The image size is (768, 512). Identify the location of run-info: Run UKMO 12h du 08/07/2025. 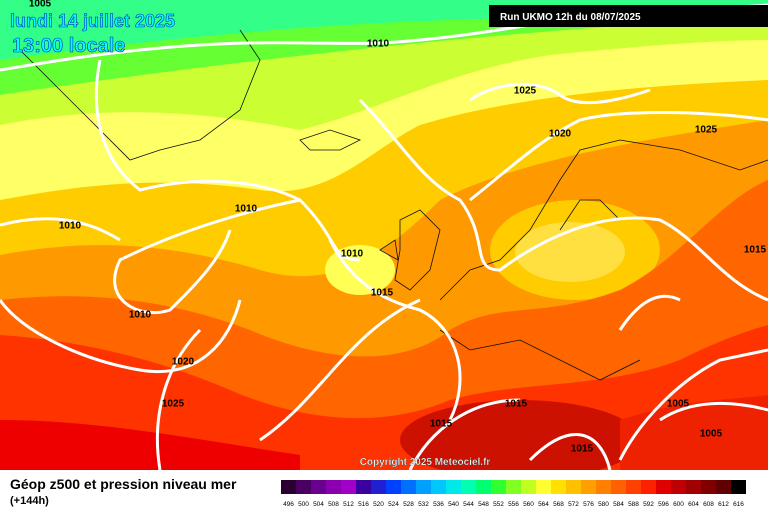
(570, 17).